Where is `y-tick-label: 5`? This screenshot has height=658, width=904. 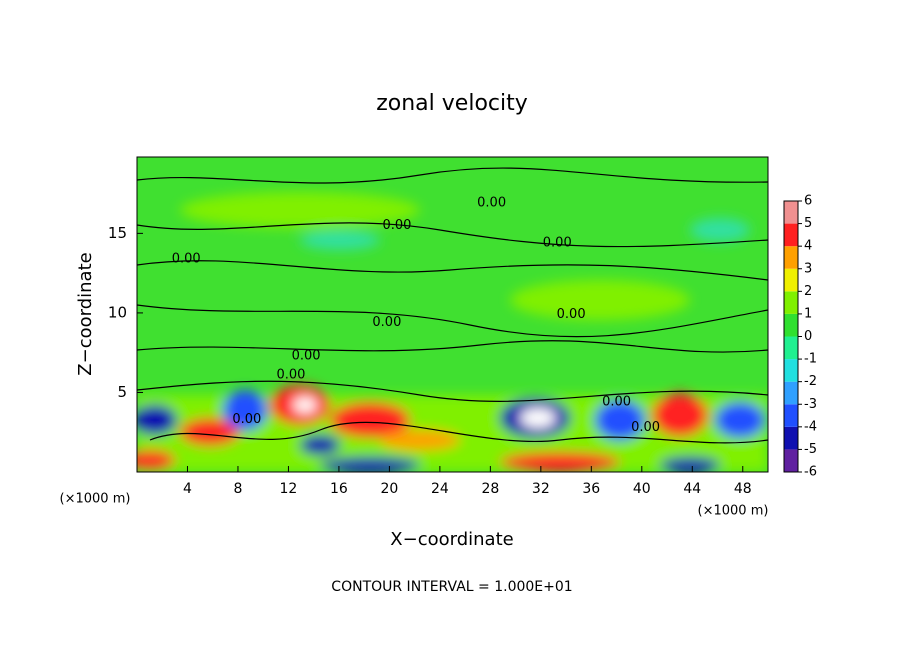 y-tick-label: 5 is located at coordinates (122, 392).